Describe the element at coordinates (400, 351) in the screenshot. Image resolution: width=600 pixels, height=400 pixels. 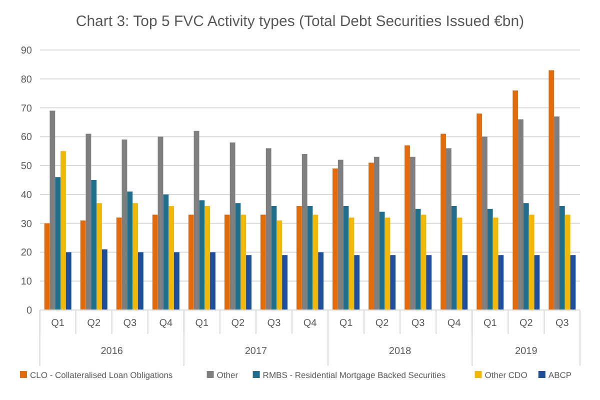
I see `text: 2018` at that location.